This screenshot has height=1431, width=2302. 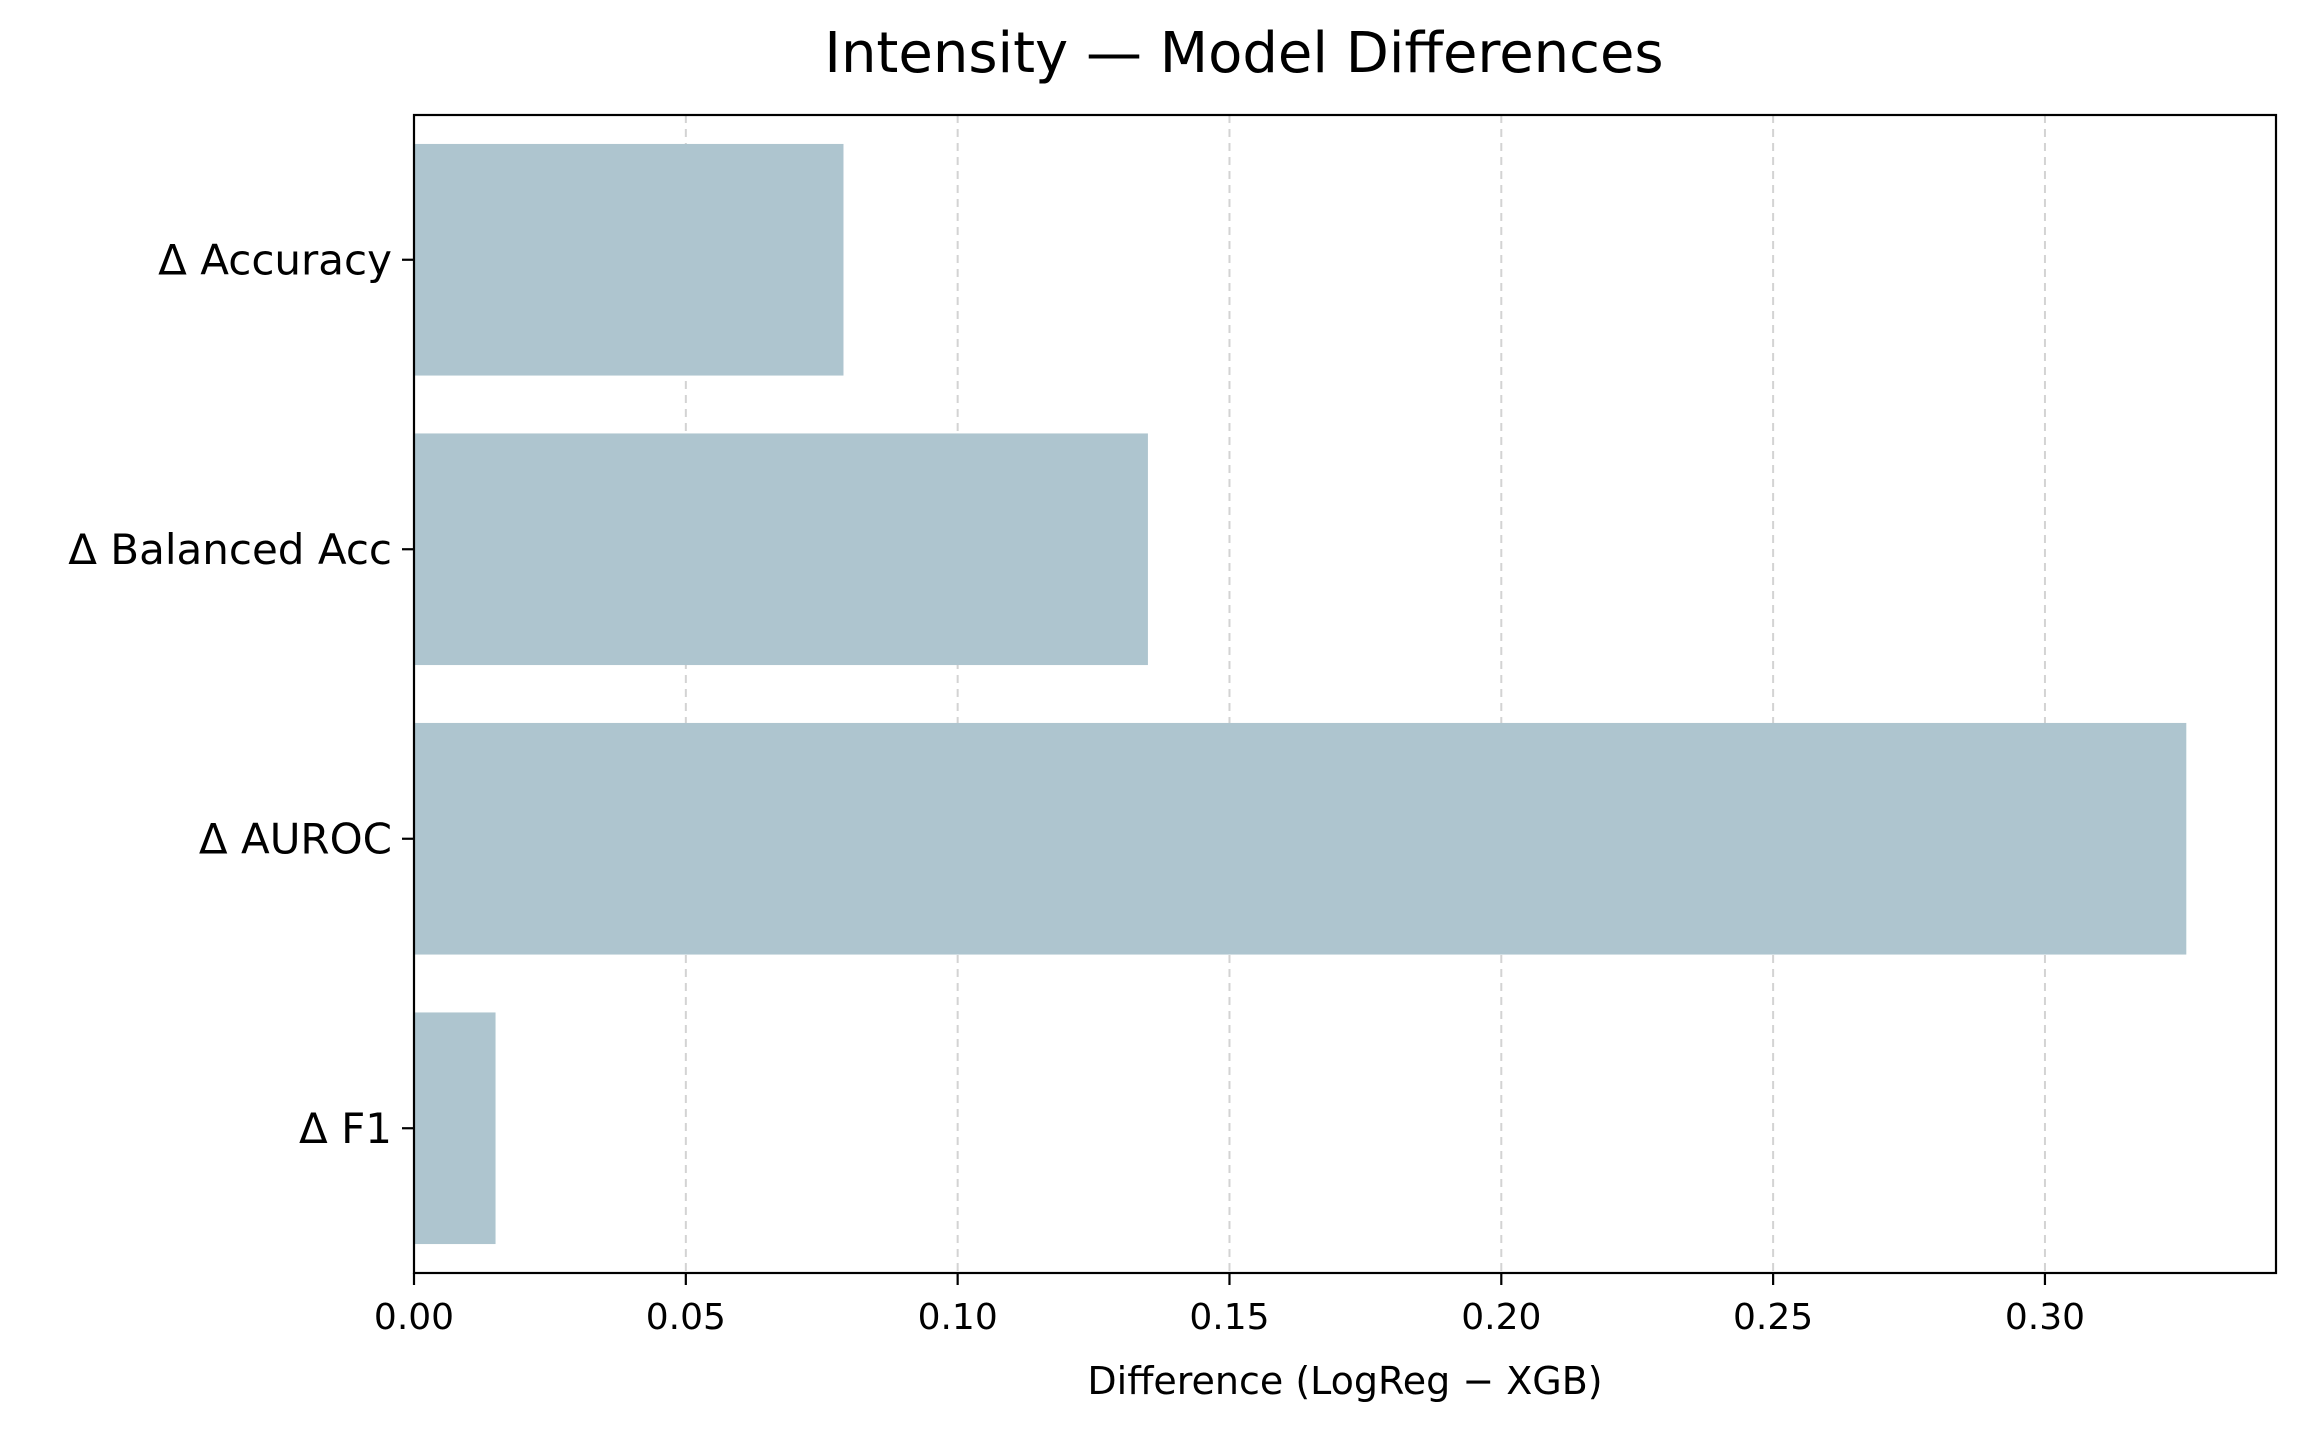 What do you see at coordinates (1501, 1317) in the screenshot?
I see `x-tick-label: 0.20` at bounding box center [1501, 1317].